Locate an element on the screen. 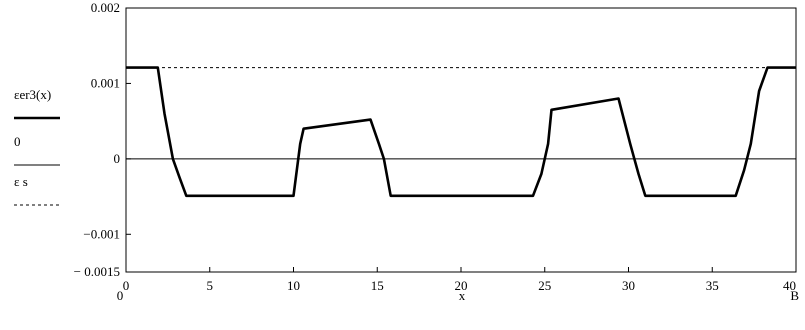 The image size is (805, 330). legend-label-2: ε s is located at coordinates (21, 181).